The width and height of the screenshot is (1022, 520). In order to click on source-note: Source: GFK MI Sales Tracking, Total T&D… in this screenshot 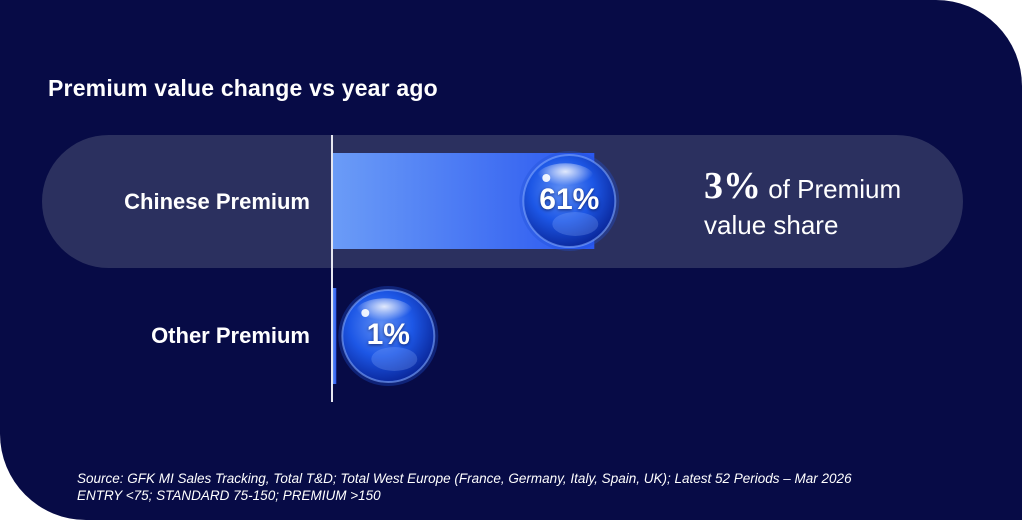, I will do `click(464, 487)`.